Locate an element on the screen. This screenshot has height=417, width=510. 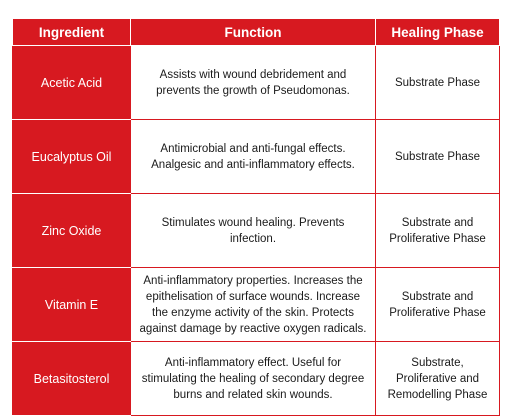
ingredient-cell: Vitamin E is located at coordinates (71, 304).